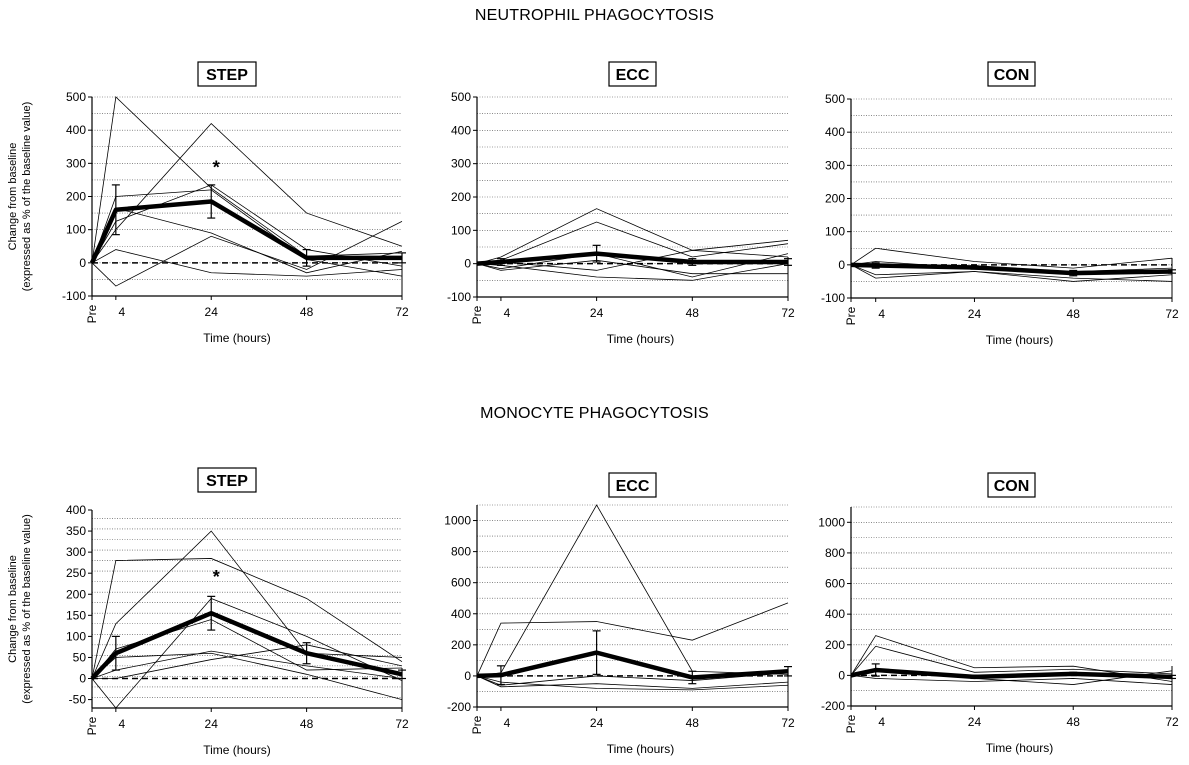  What do you see at coordinates (461, 552) in the screenshot?
I see `y-tick-label: 800` at bounding box center [461, 552].